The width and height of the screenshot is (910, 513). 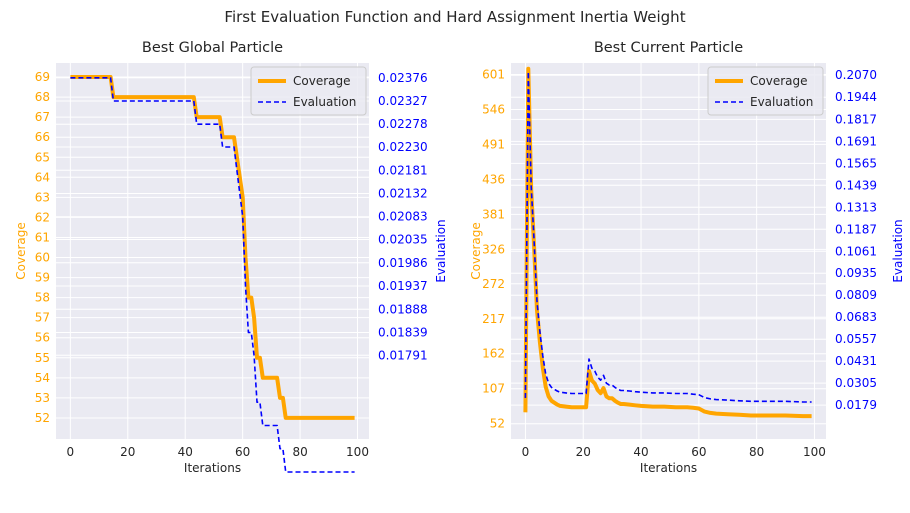 What do you see at coordinates (42, 298) in the screenshot?
I see `ytick-left-label: 58` at bounding box center [42, 298].